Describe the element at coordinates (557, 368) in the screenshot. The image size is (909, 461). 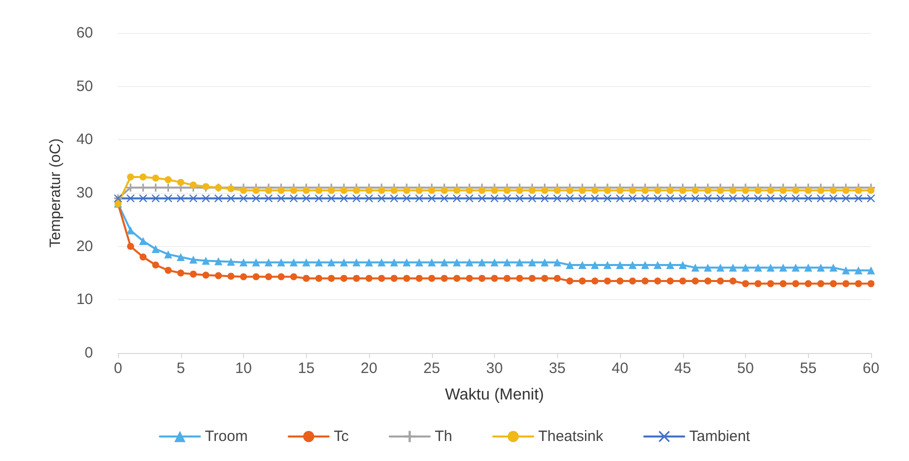
I see `x-tick-label: 35` at that location.